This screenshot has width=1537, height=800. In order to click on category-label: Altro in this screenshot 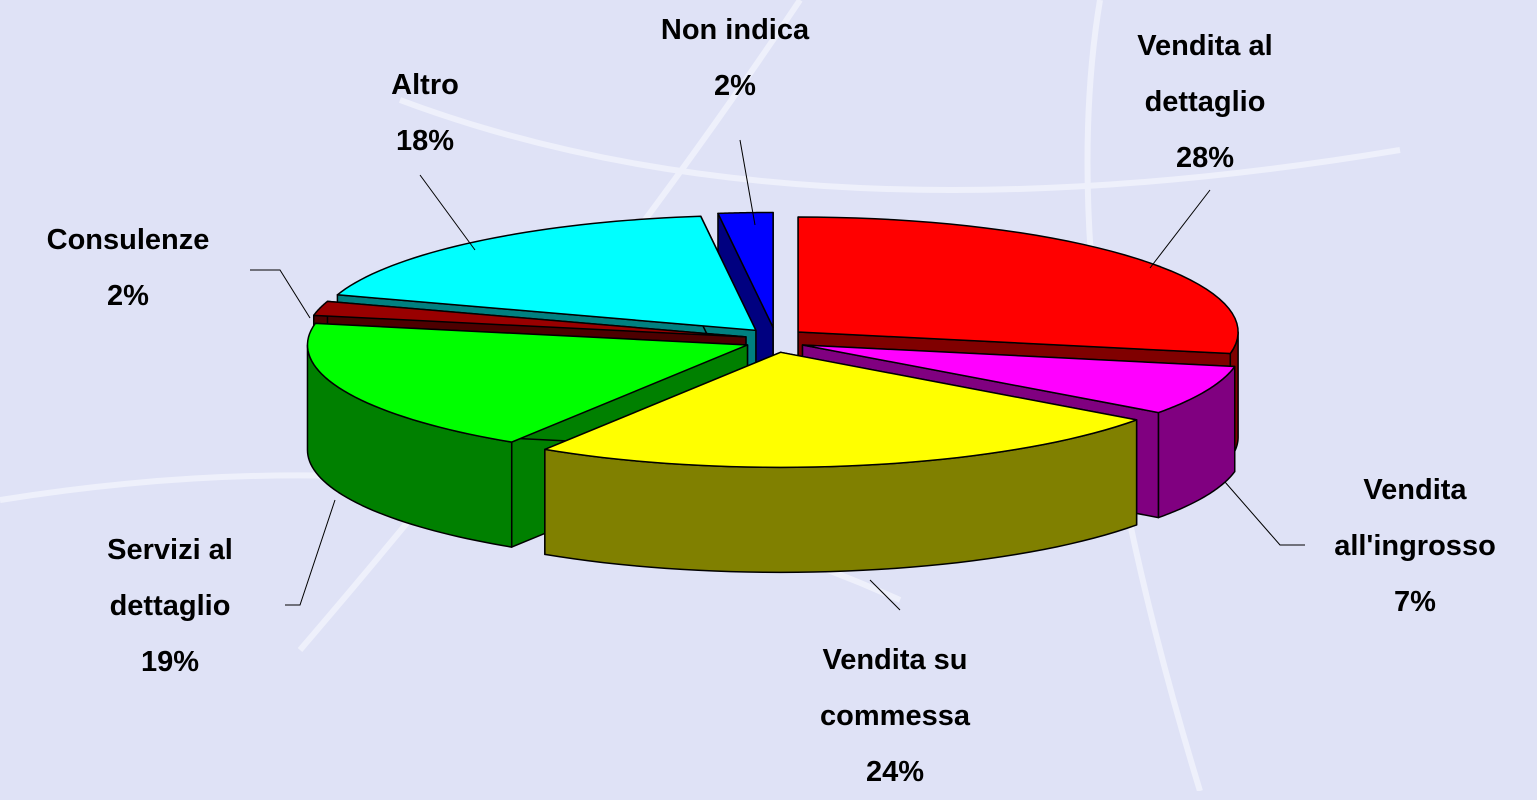, I will do `click(425, 85)`.